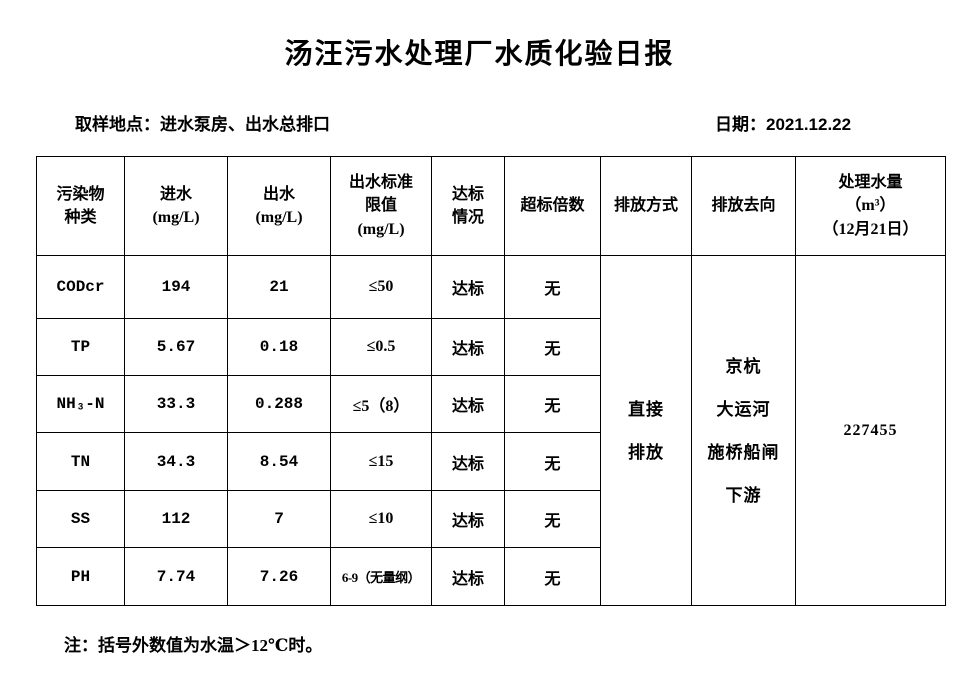  Describe the element at coordinates (80, 404) in the screenshot. I see `cell-pollutant-name: NH₃-N` at that location.